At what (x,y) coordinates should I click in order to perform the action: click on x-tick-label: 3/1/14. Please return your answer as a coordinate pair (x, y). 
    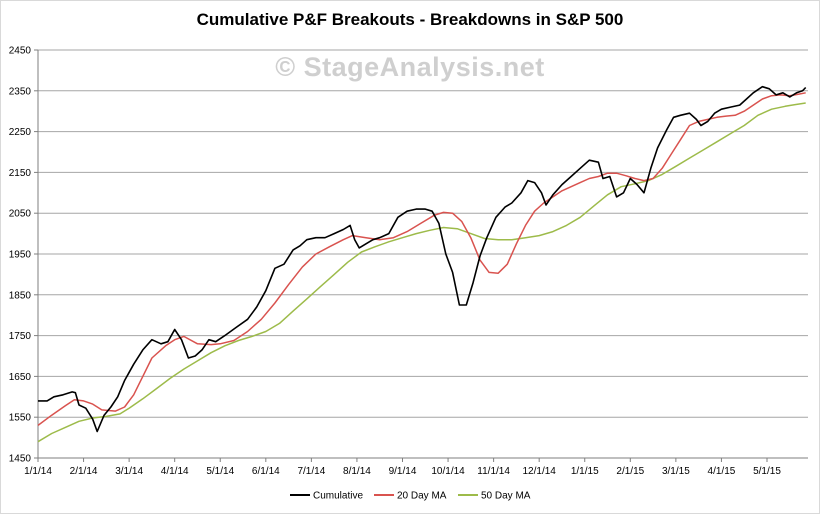
    Looking at the image, I should click on (129, 471).